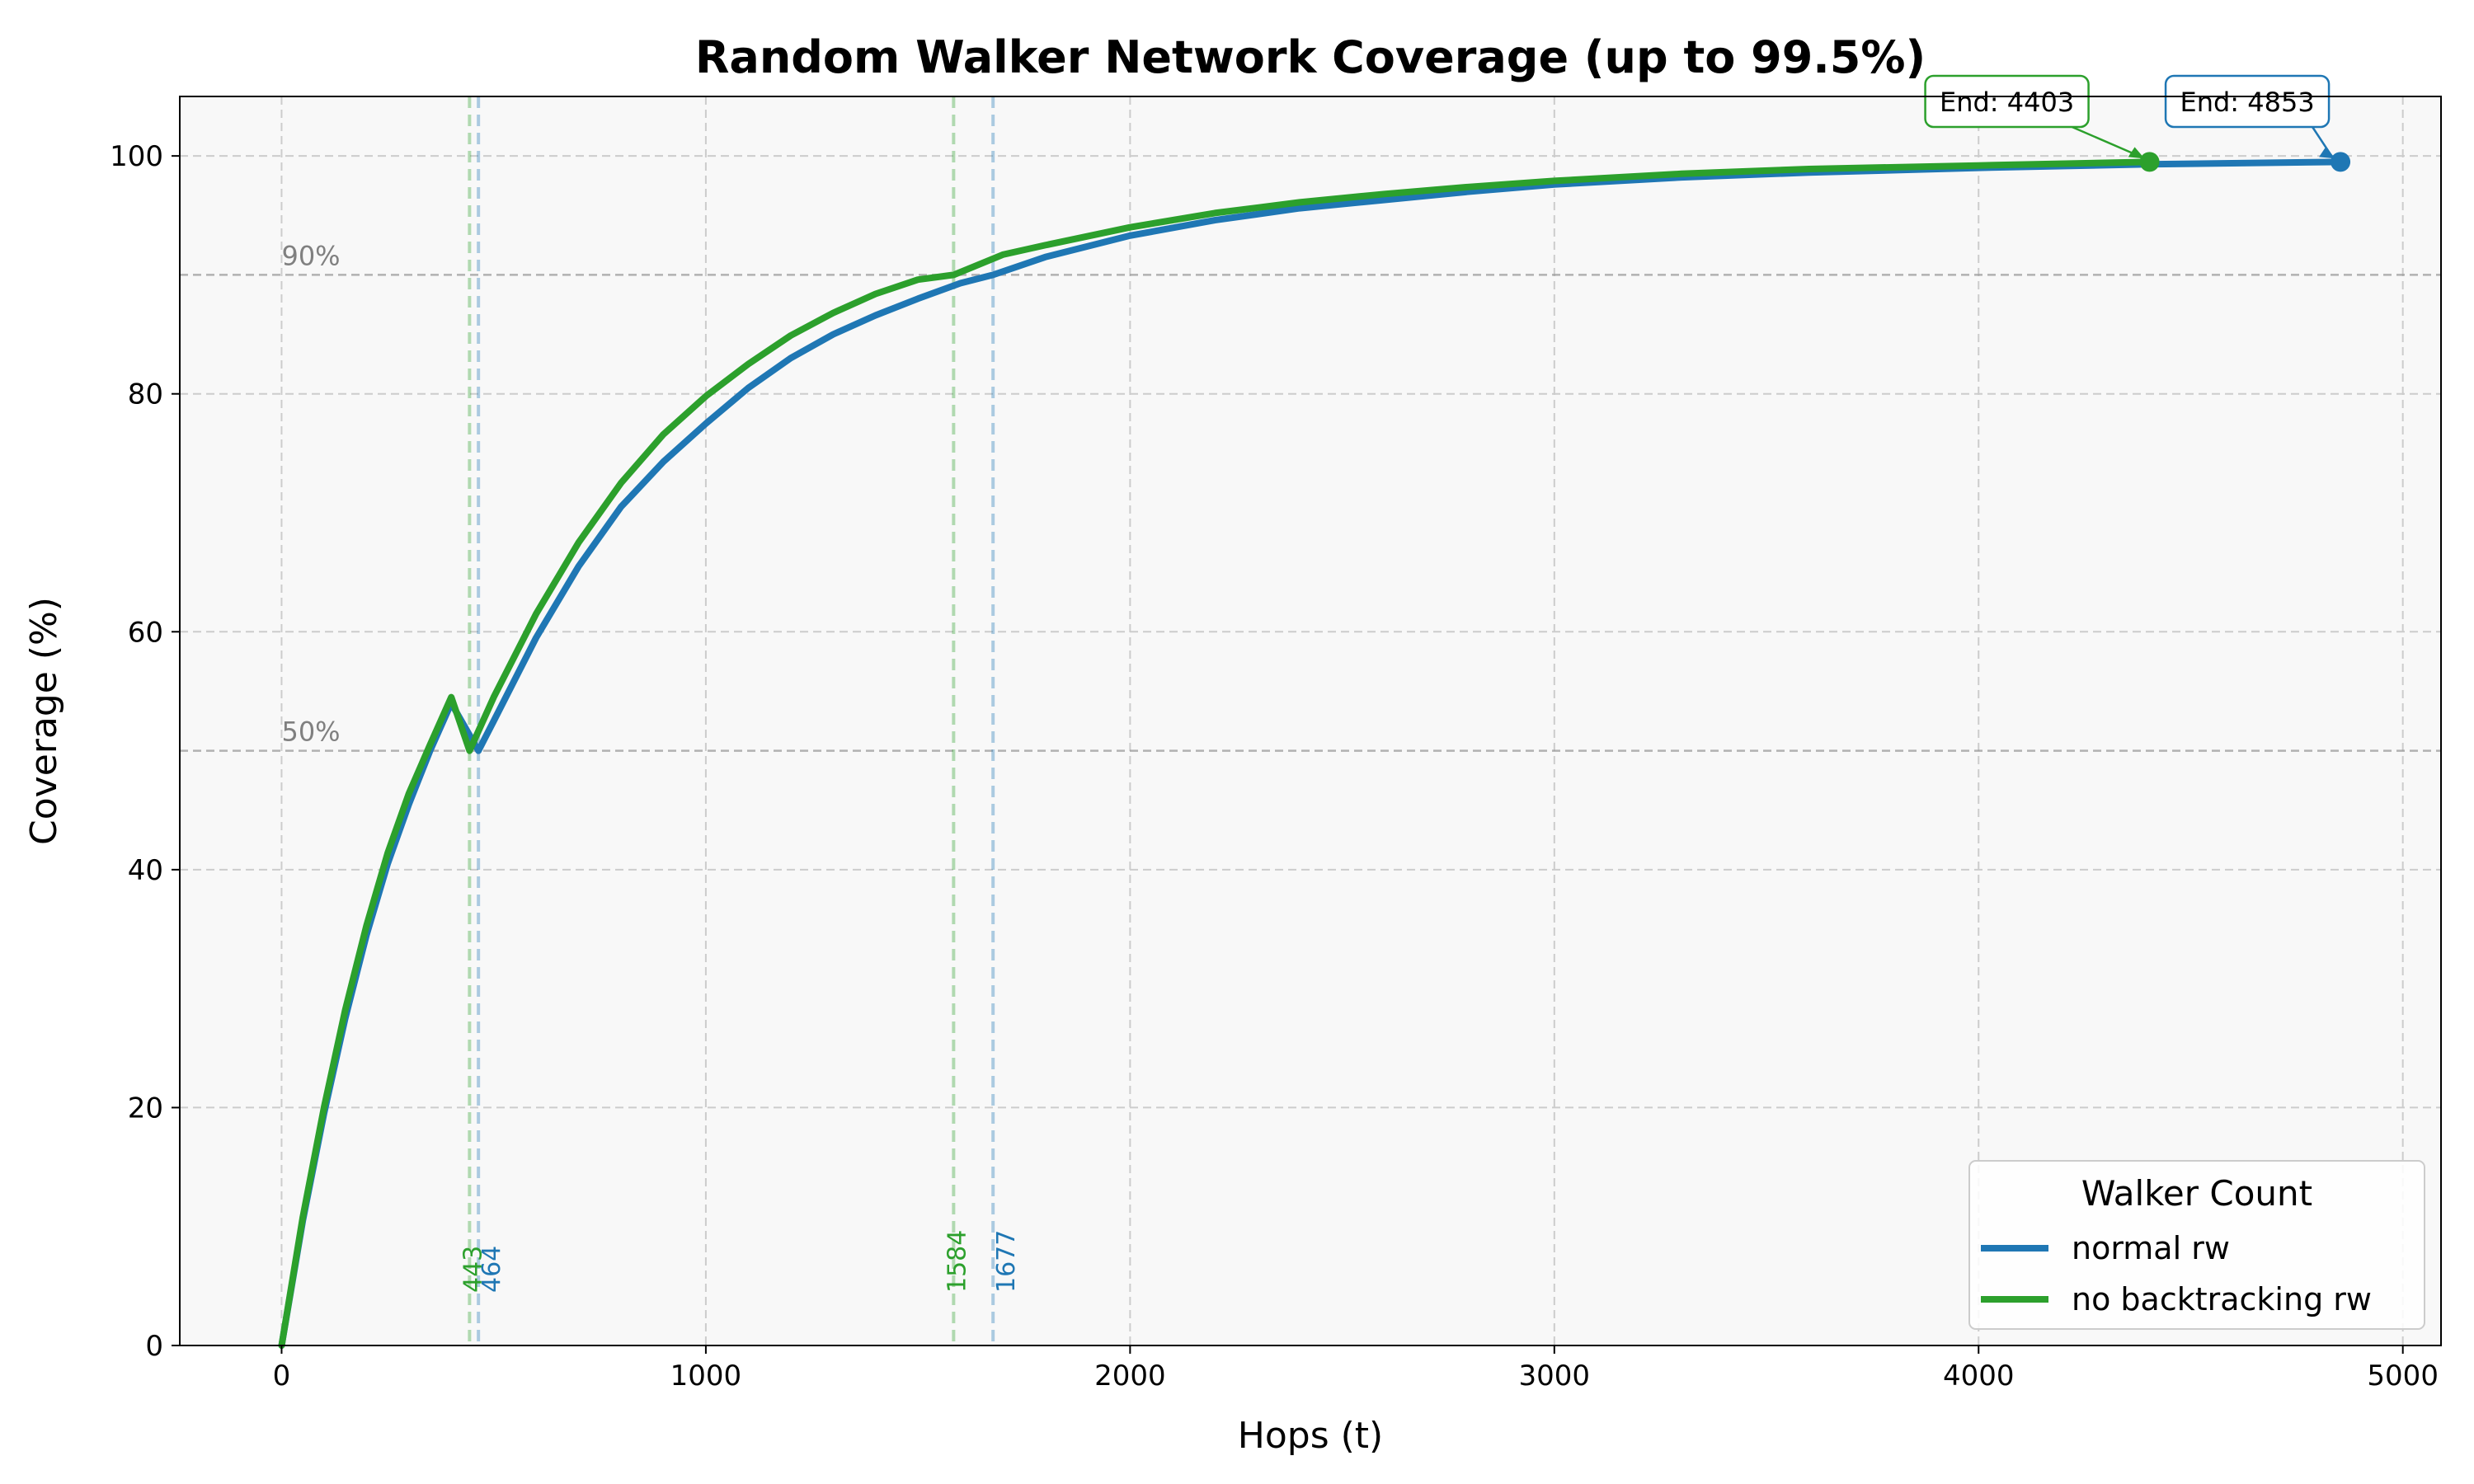 The height and width of the screenshot is (1484, 2474). I want to click on y-tick-label: 0, so click(154, 1346).